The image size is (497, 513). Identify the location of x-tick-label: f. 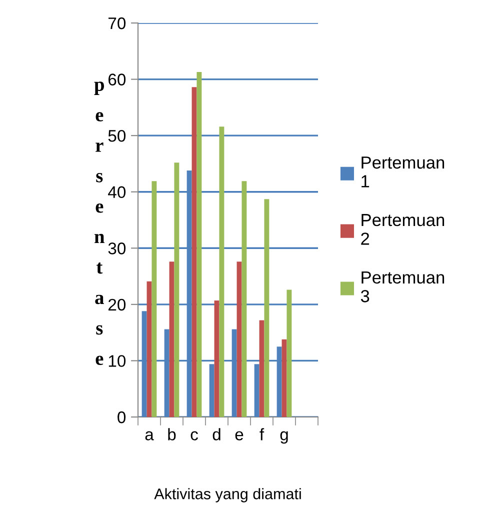
(262, 434).